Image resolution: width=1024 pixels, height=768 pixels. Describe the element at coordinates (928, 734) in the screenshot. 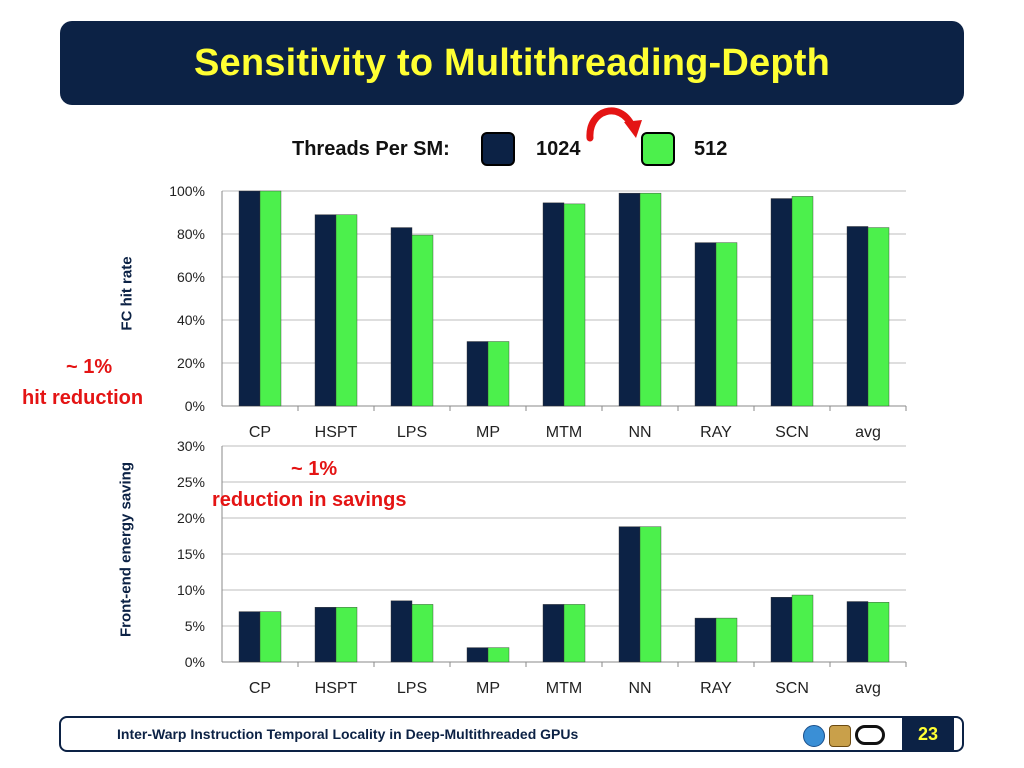

I see `page-number: 23` at that location.